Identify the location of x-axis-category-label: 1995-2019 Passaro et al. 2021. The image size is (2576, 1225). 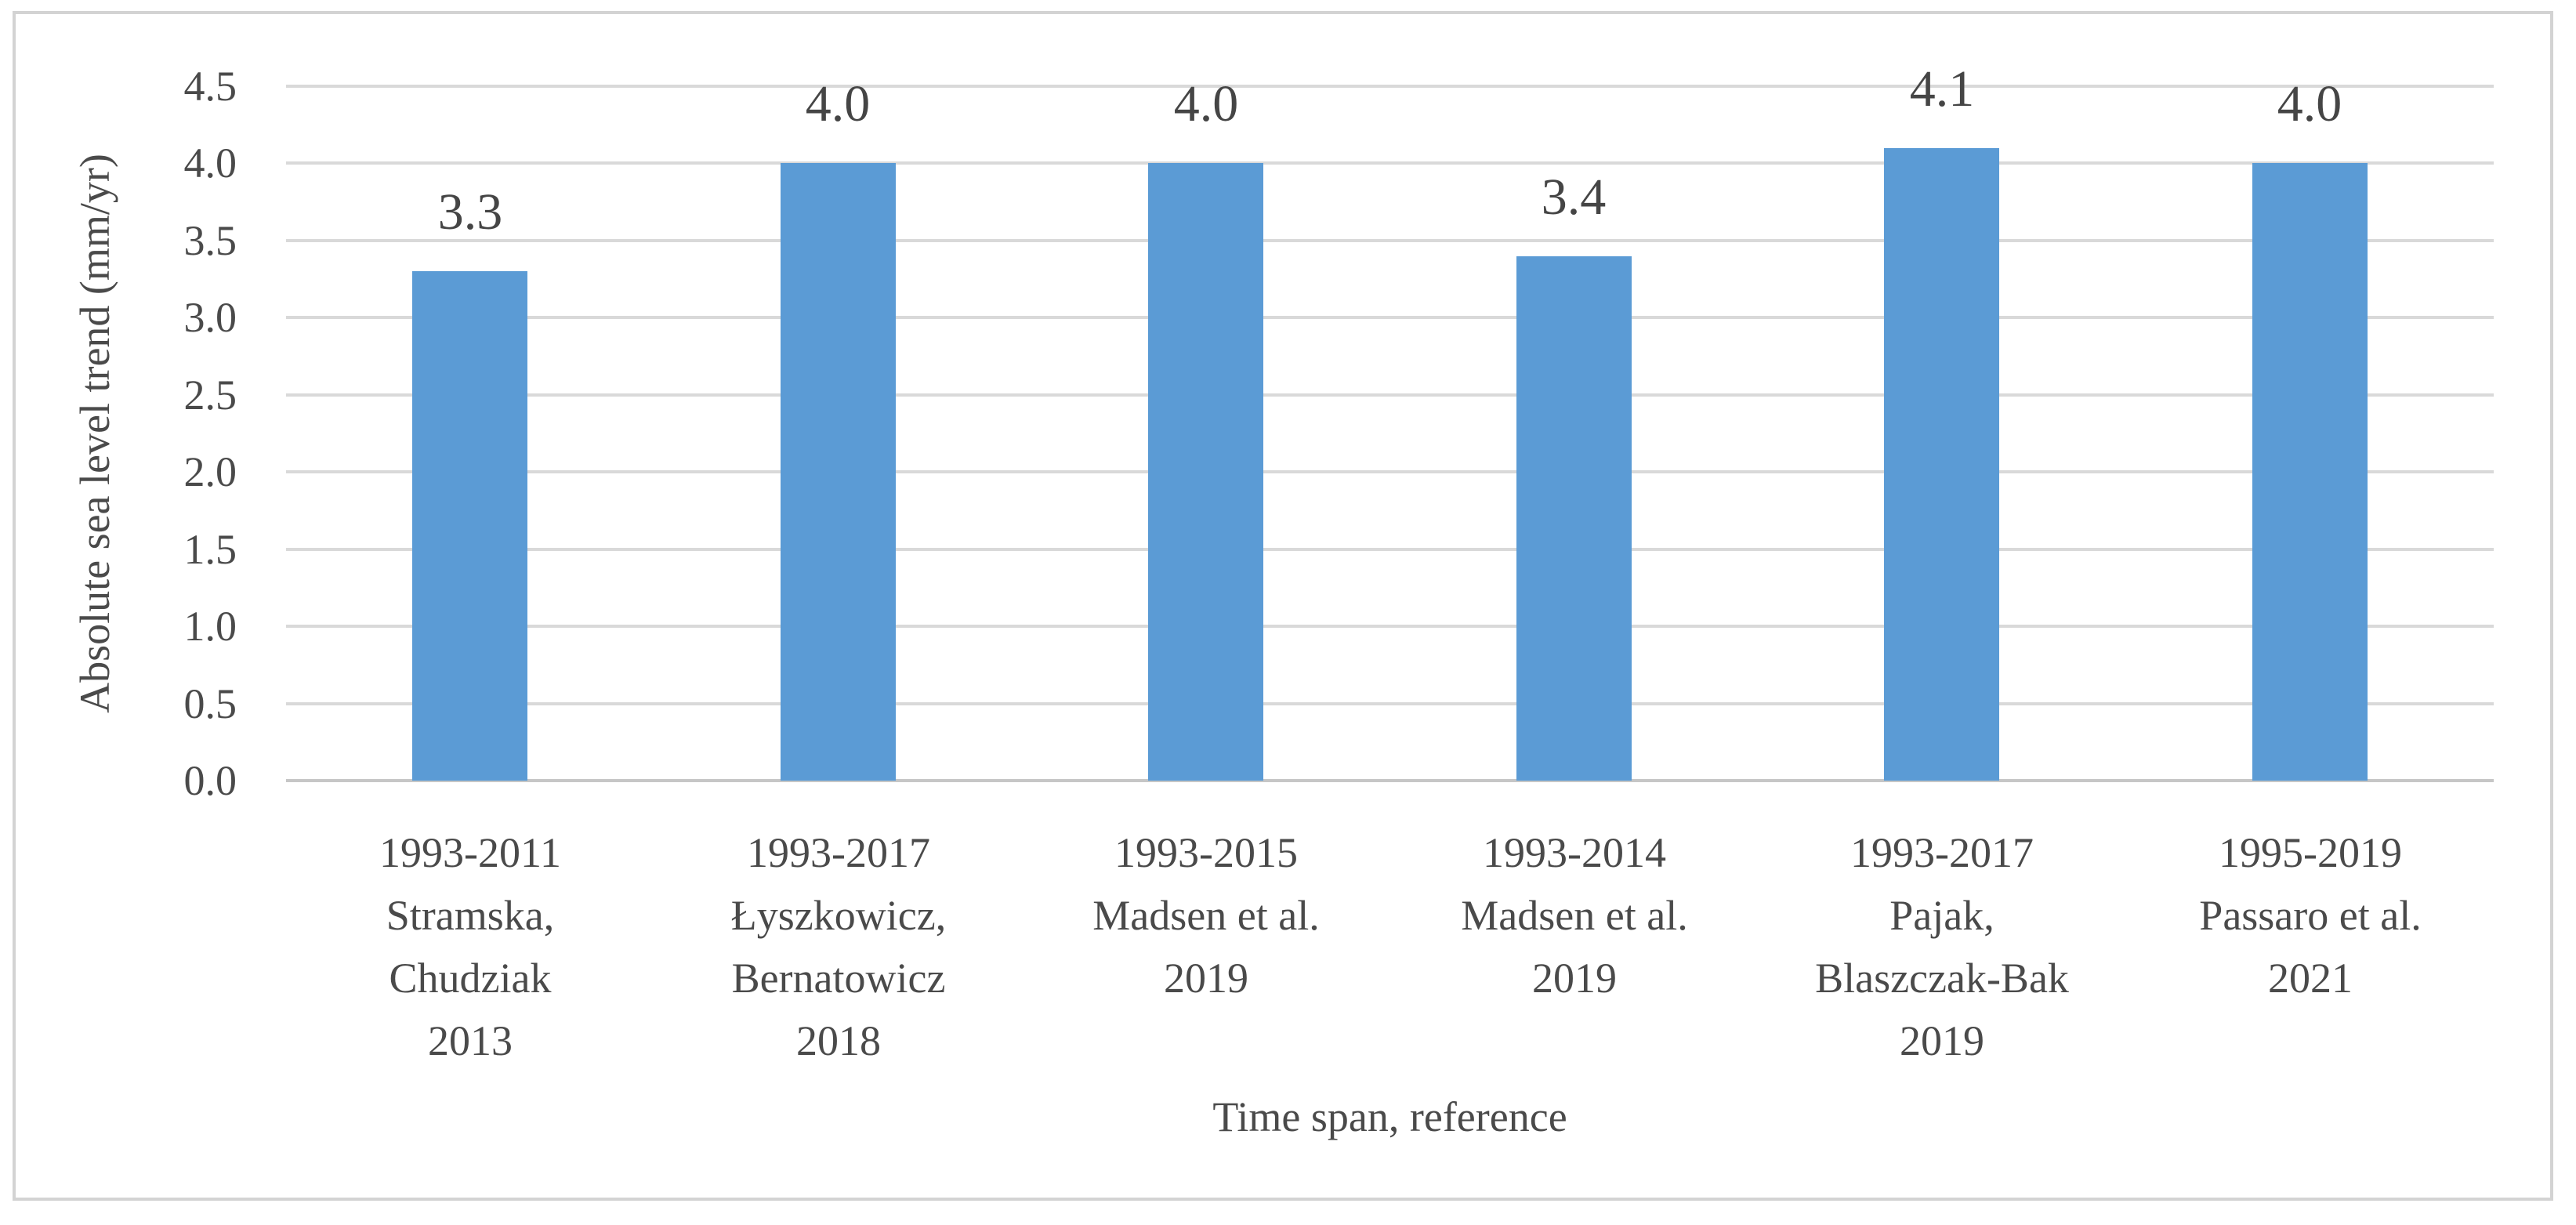
(2310, 915).